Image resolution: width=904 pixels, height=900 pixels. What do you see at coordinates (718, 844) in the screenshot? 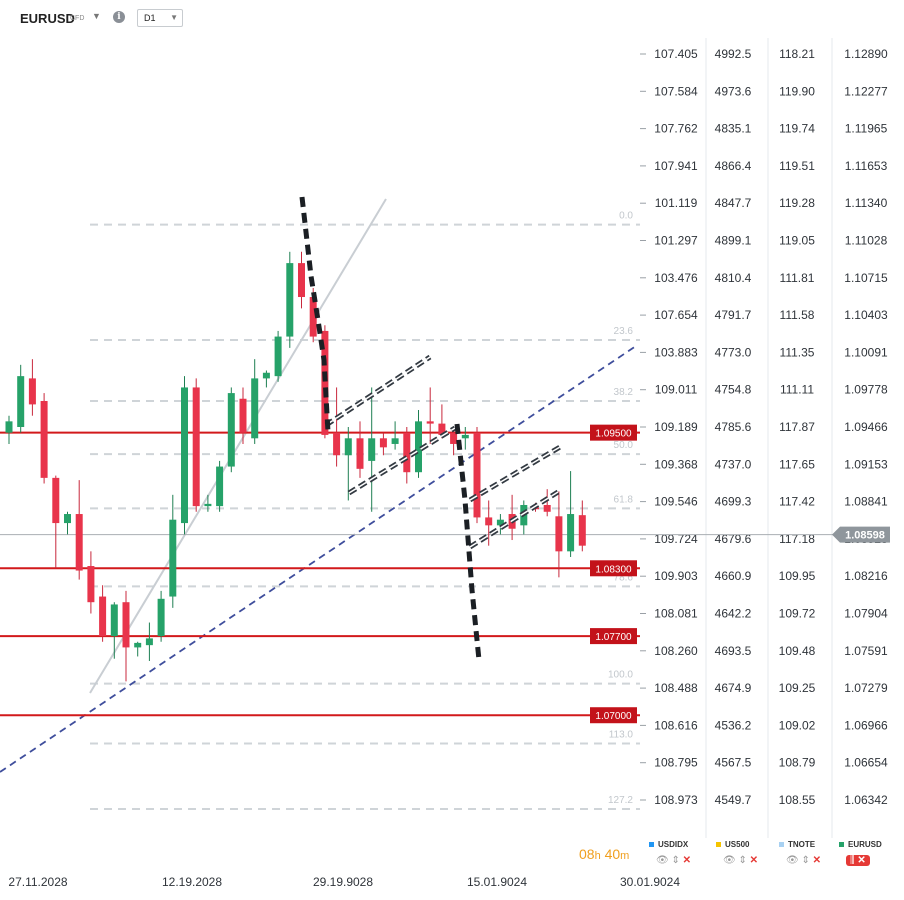
I see `us500-color-swatch` at bounding box center [718, 844].